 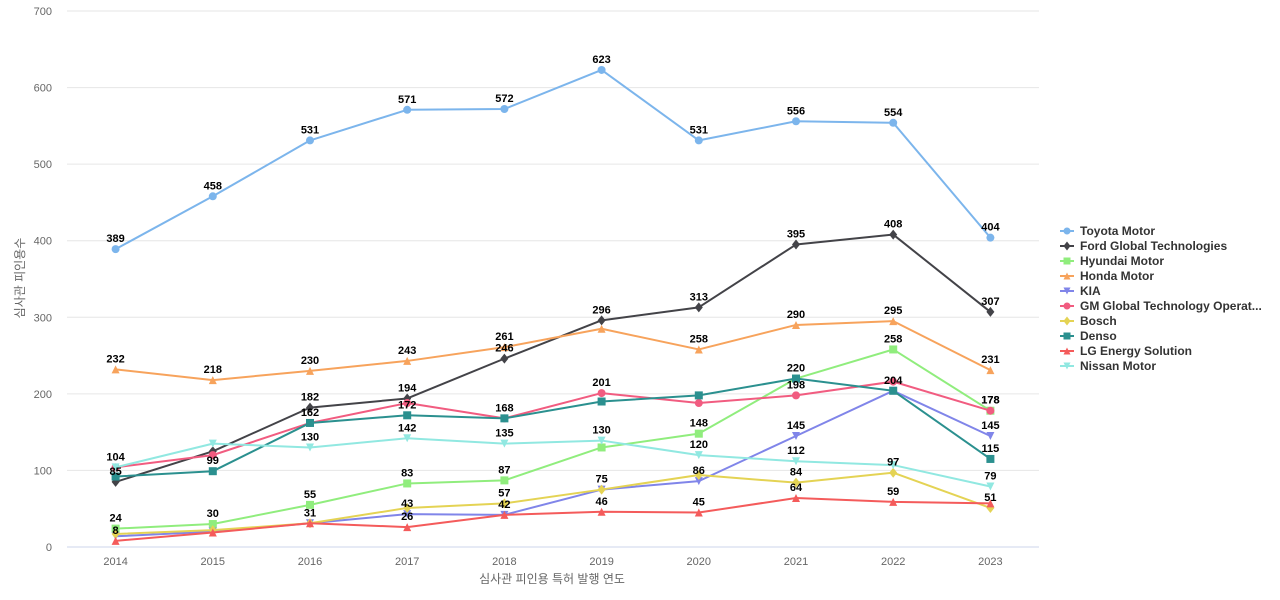 I want to click on data-label: 57, so click(x=504, y=493).